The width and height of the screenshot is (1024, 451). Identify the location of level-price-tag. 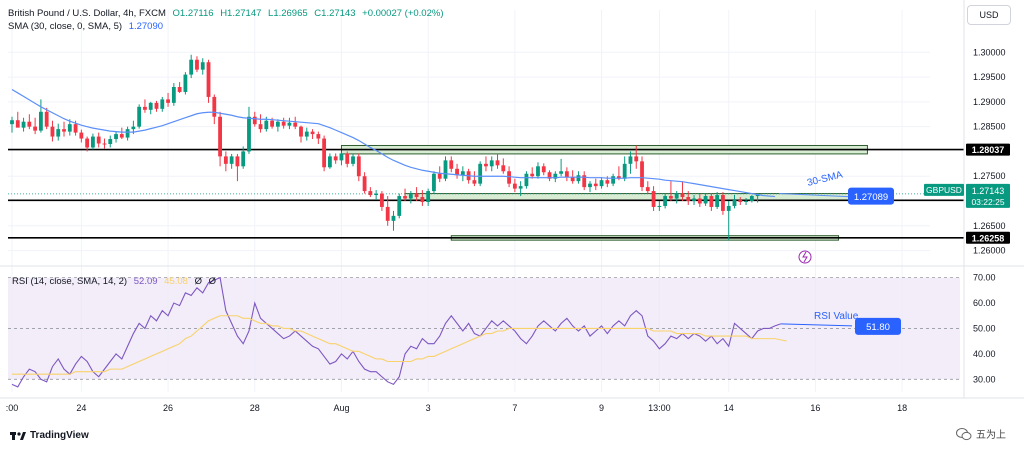
(988, 237).